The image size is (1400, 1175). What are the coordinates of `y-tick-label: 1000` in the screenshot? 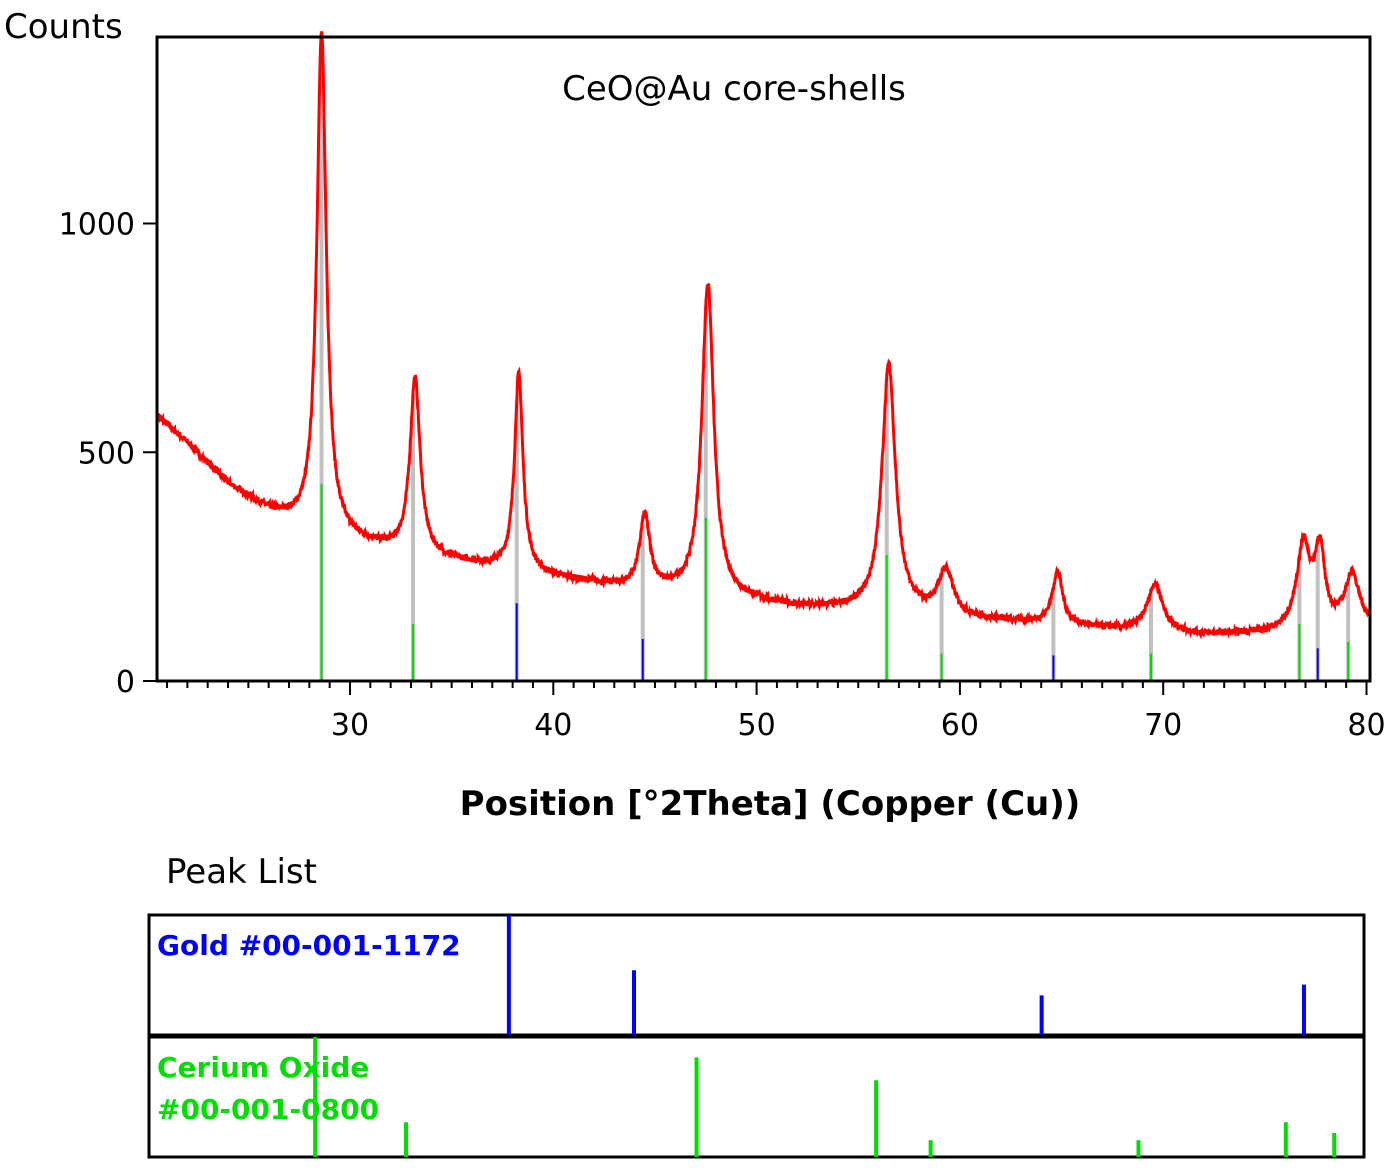 It's located at (97, 225).